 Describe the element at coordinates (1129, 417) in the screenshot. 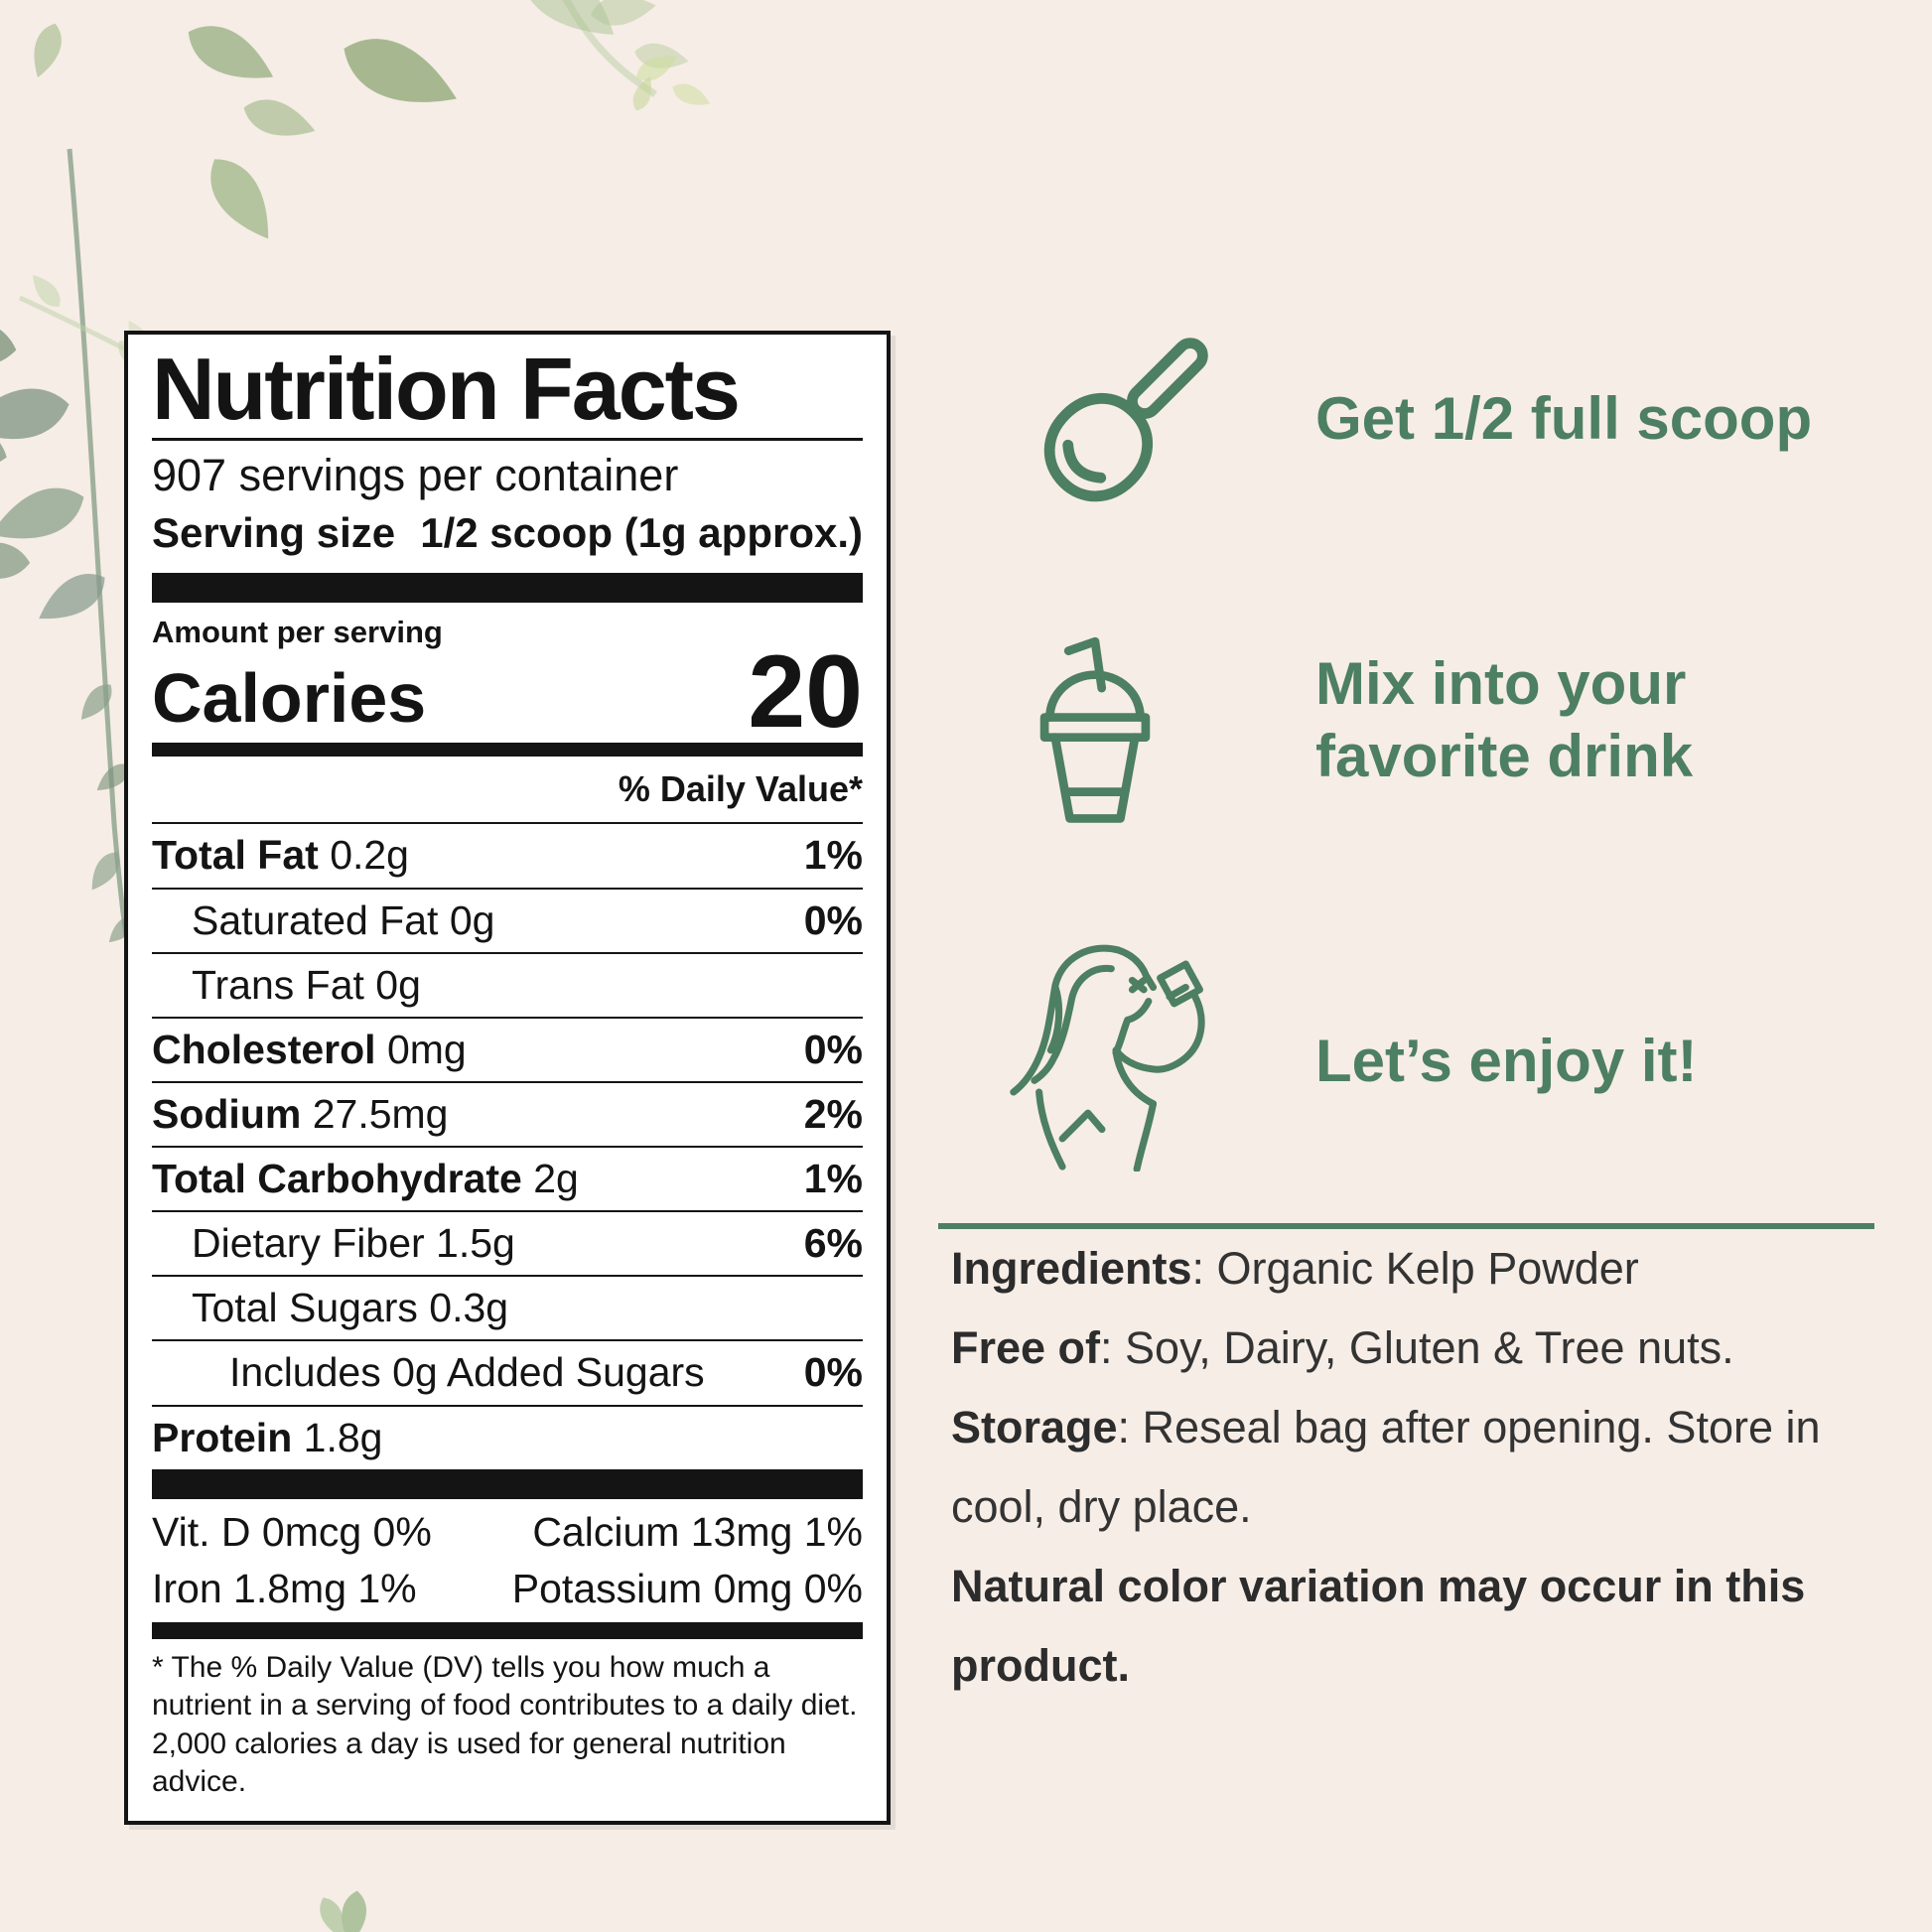

I see `scoop-spoon-icon` at that location.